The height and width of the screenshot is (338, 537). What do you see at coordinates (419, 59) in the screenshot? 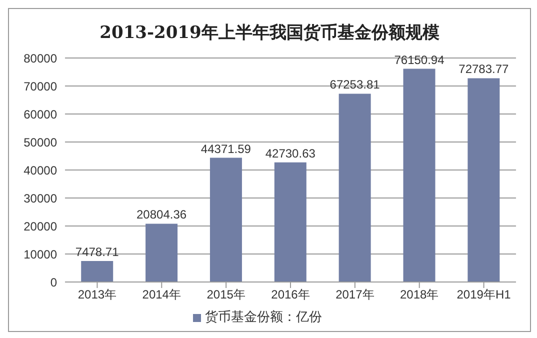
I see `data-label: 76150.94` at bounding box center [419, 59].